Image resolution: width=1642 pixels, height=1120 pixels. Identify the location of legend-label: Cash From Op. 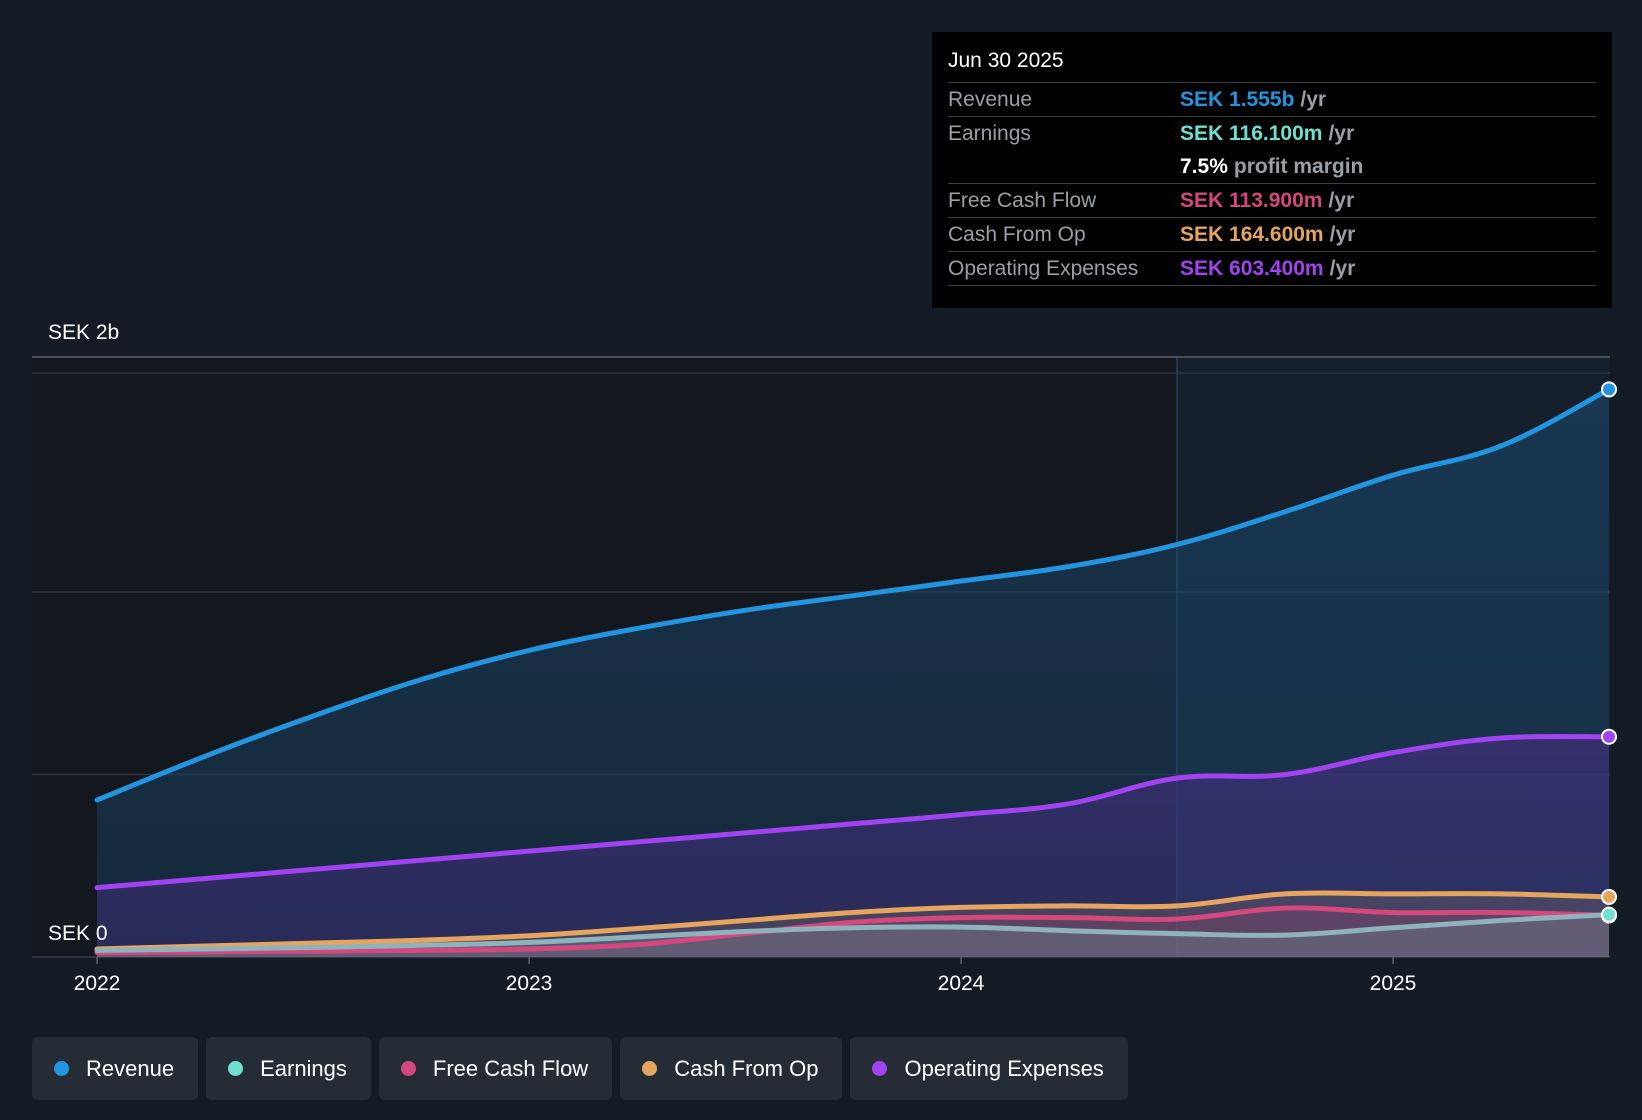
(746, 1068).